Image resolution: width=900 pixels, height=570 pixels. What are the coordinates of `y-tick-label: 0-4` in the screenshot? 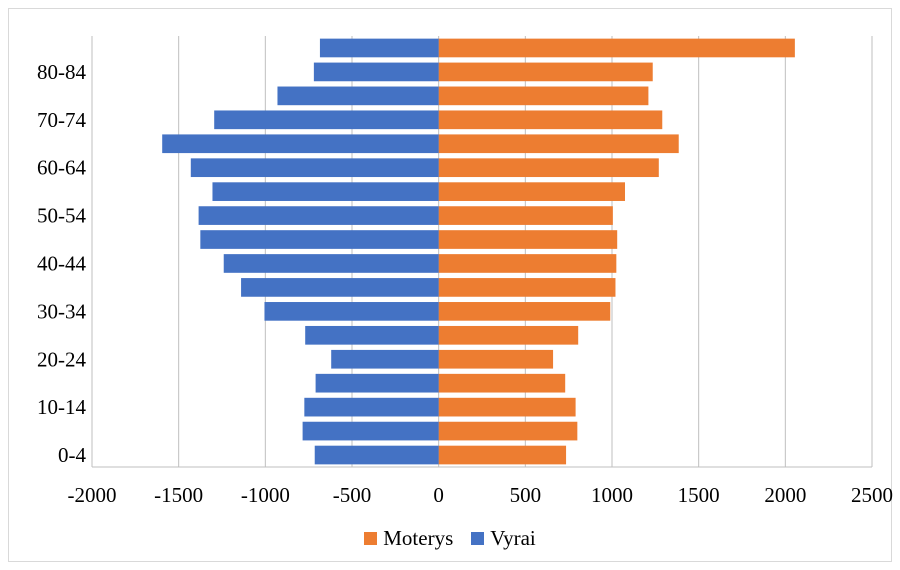 It's located at (72, 455).